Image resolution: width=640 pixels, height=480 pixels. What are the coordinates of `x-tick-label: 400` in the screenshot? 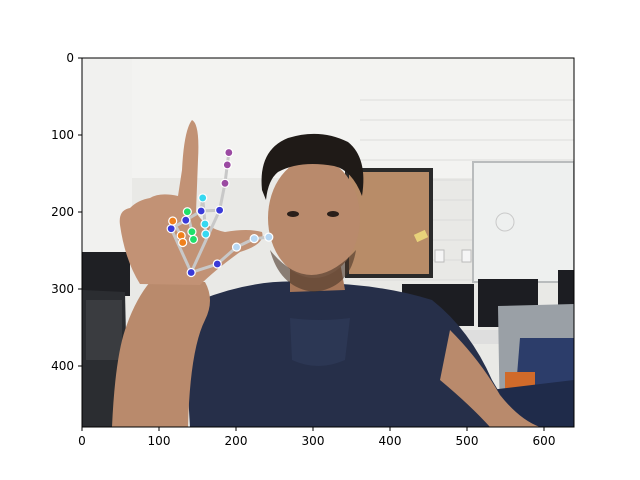 It's located at (390, 441).